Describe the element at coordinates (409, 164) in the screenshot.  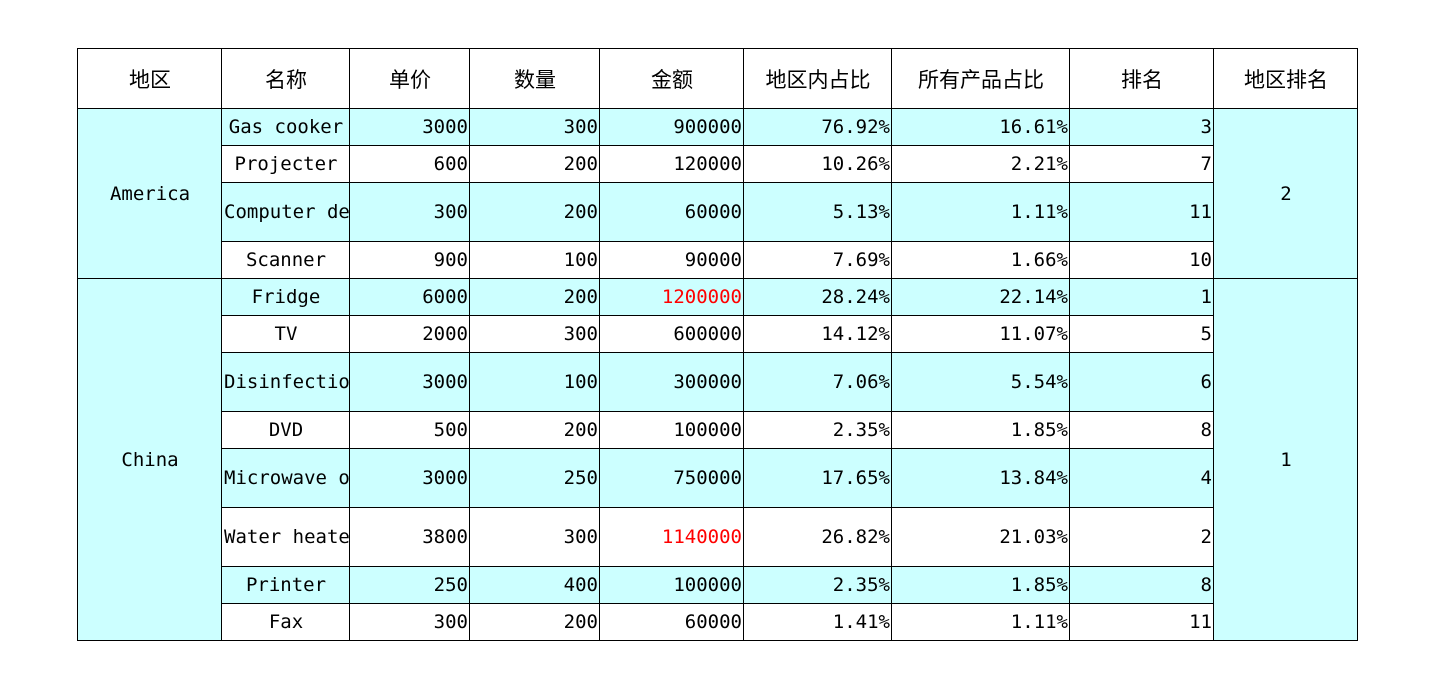
I see `unit-price-cell: 600` at that location.